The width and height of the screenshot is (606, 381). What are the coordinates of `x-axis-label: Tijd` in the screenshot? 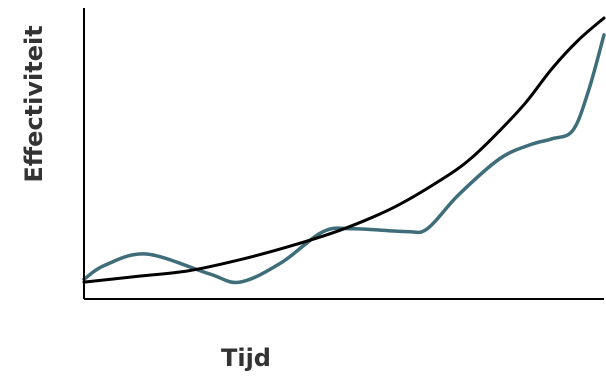 It's located at (246, 358).